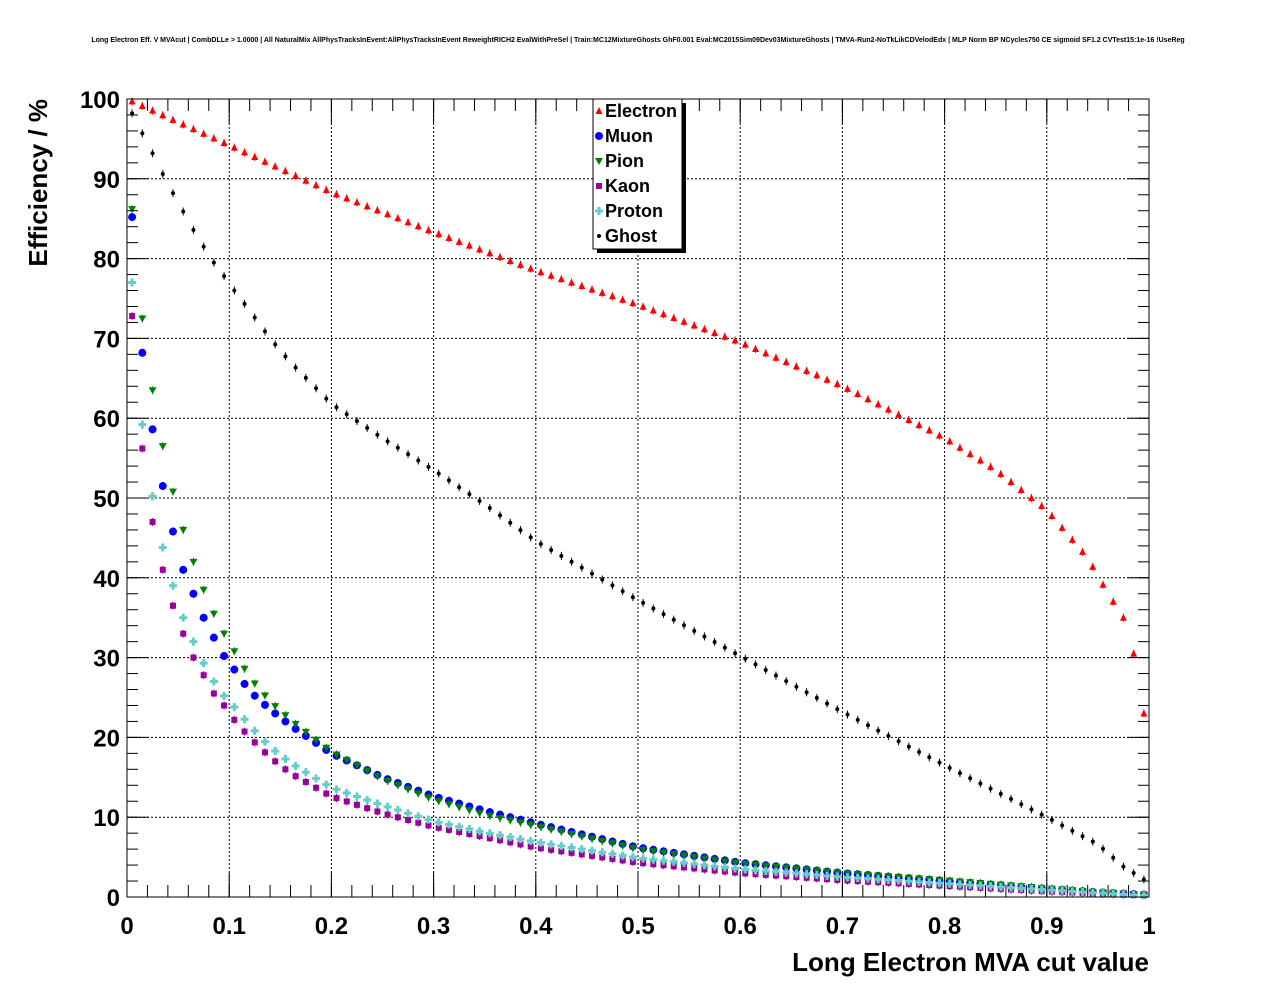 Image resolution: width=1276 pixels, height=996 pixels. Describe the element at coordinates (629, 211) in the screenshot. I see `legend-item-proton: Proton` at that location.